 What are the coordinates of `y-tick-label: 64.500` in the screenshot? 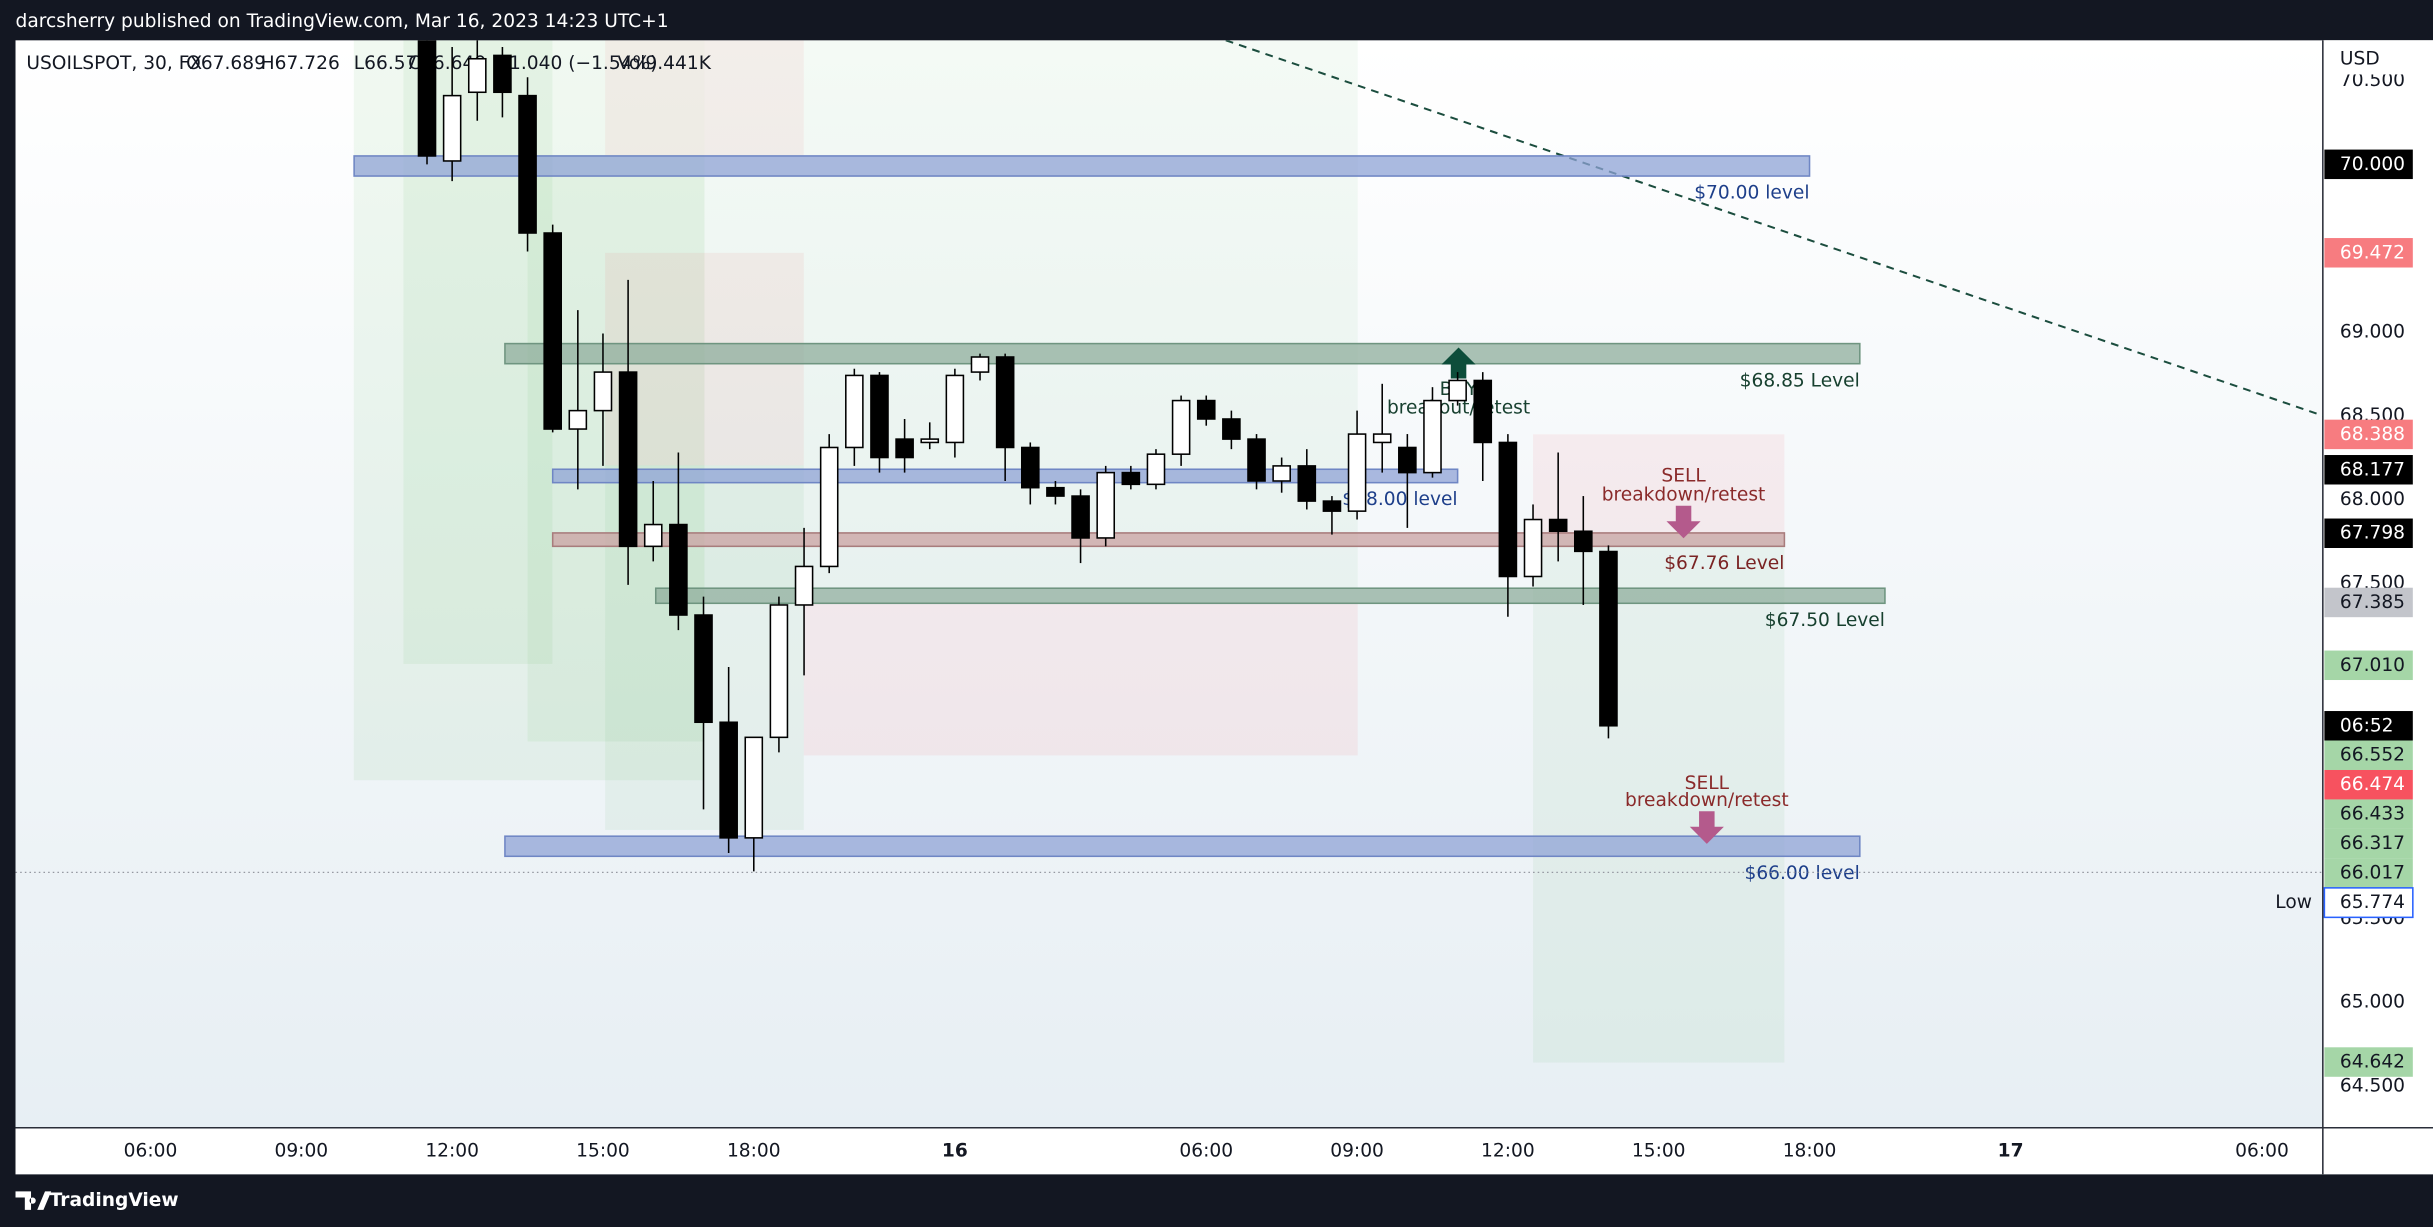 It's located at (2372, 1085).